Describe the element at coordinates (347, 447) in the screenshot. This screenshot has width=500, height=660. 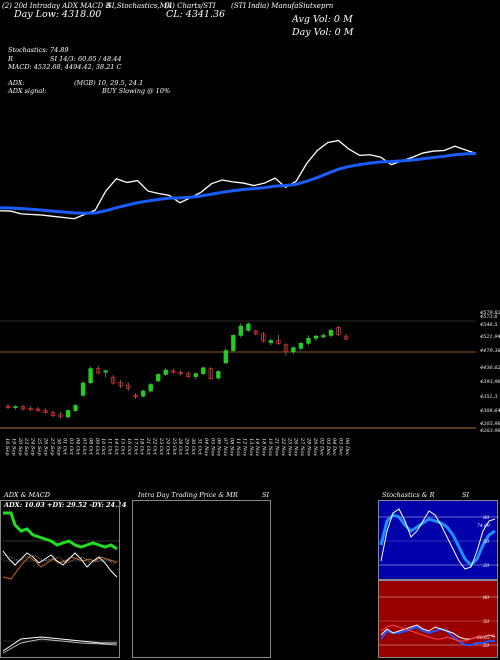
I see `date-tick-label-53: 06 Dec` at that location.